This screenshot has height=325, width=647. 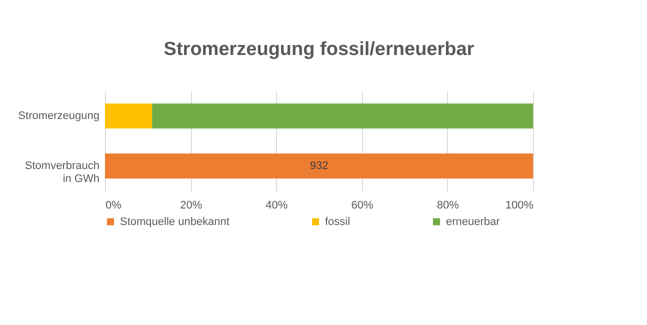 What do you see at coordinates (59, 116) in the screenshot?
I see `y-tick-label: Stromerzeugung` at bounding box center [59, 116].